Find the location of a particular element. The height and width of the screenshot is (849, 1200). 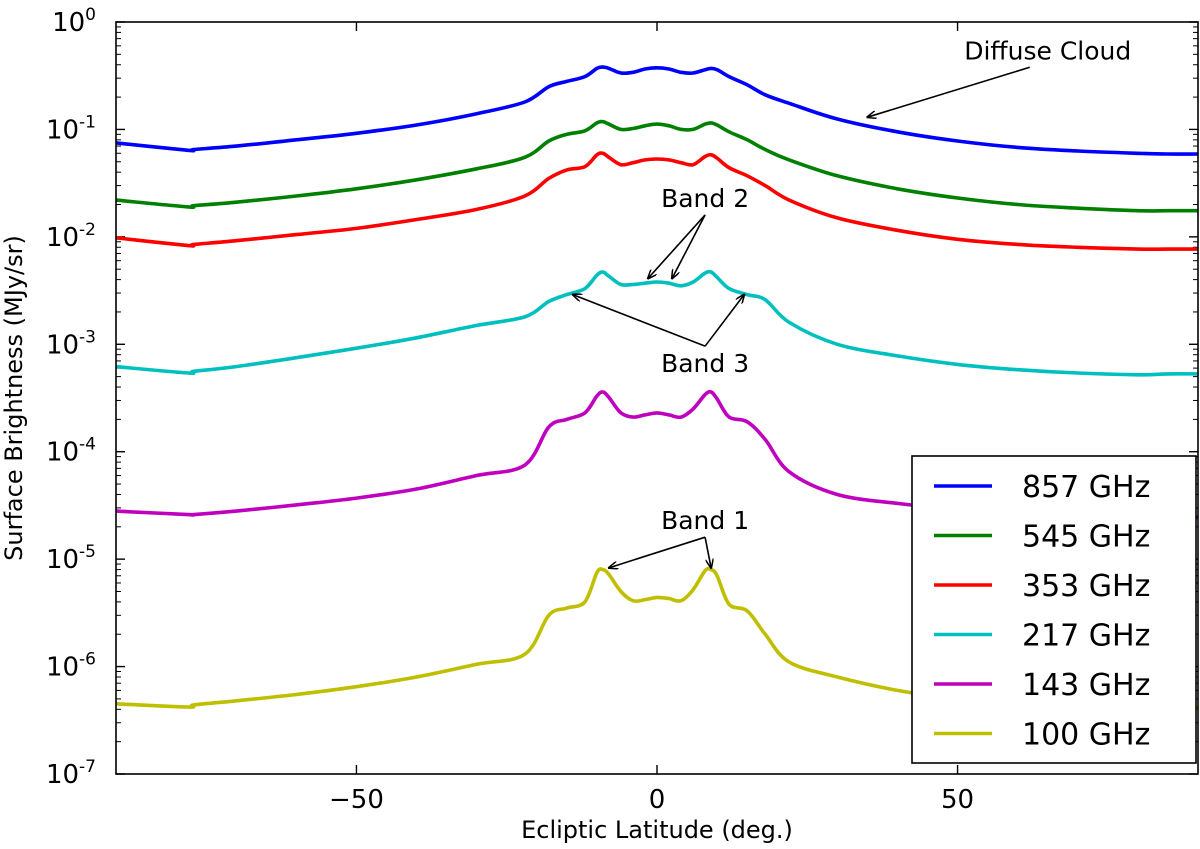

y-tick-label: 10⁻⁷ is located at coordinates (71, 773).